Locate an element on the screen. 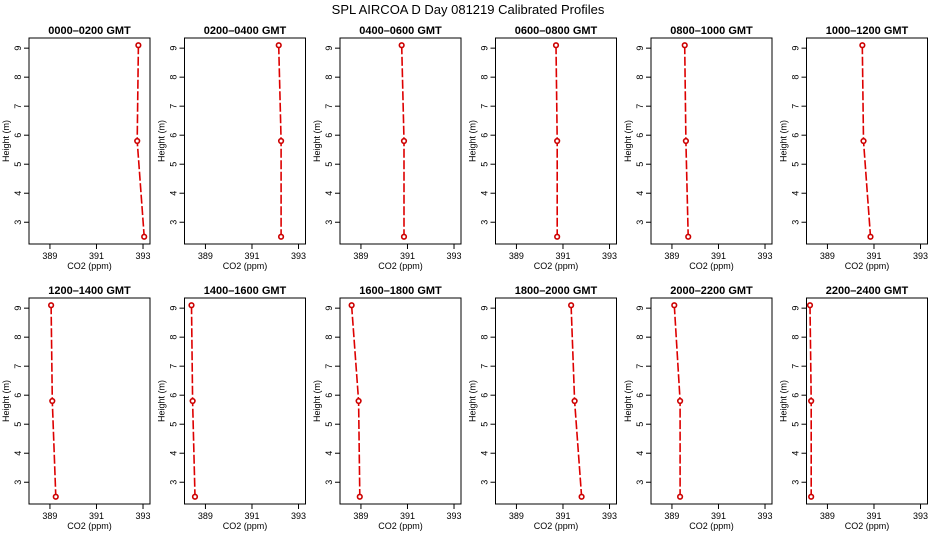 The height and width of the screenshot is (540, 936). panel-4-y-tick-label: 4 is located at coordinates (485, 193).